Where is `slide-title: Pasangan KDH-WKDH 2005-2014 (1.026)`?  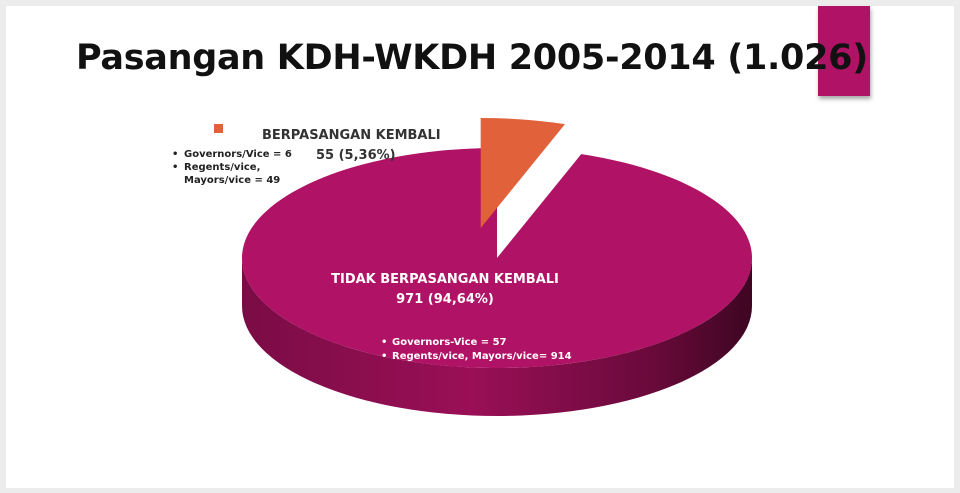 slide-title: Pasangan KDH-WKDH 2005-2014 (1.026) is located at coordinates (472, 58).